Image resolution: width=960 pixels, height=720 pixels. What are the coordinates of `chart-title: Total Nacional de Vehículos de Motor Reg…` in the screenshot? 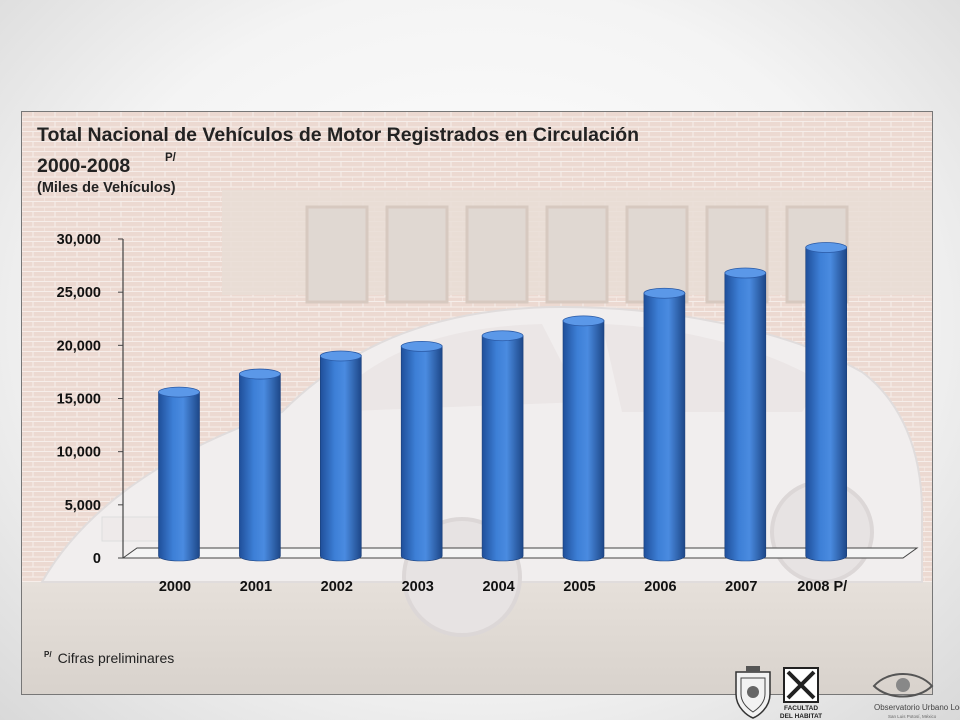 It's located at (338, 135).